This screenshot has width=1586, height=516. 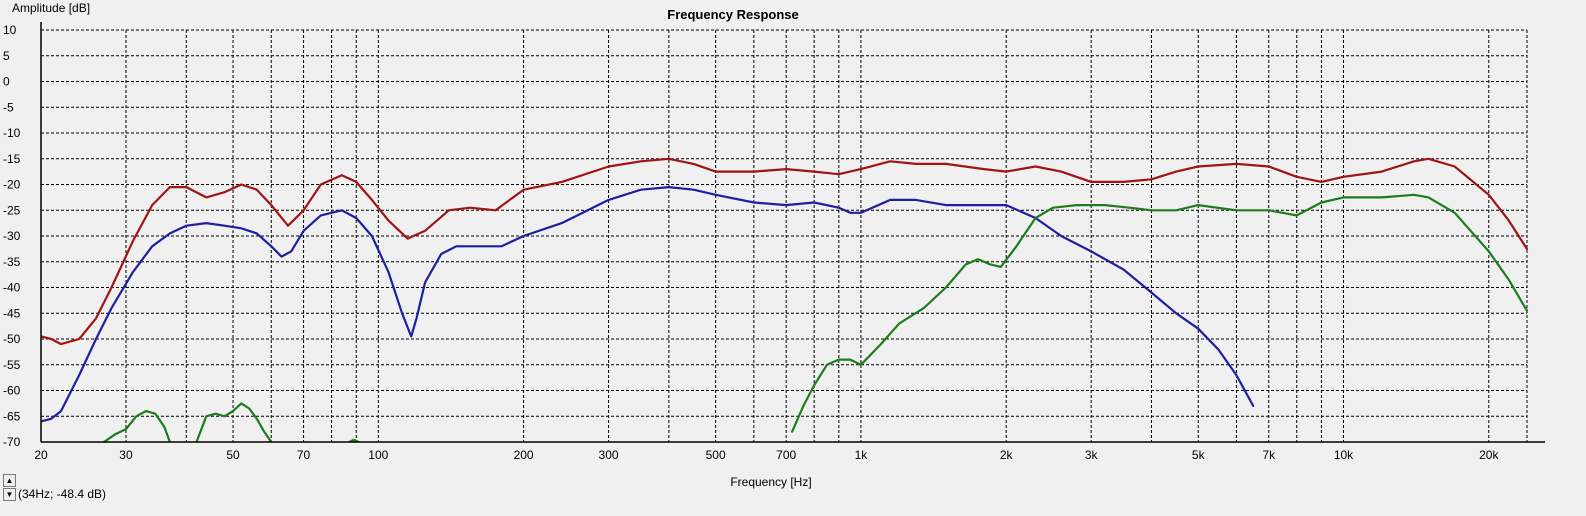 I want to click on y-tick-label: -65, so click(x=12, y=416).